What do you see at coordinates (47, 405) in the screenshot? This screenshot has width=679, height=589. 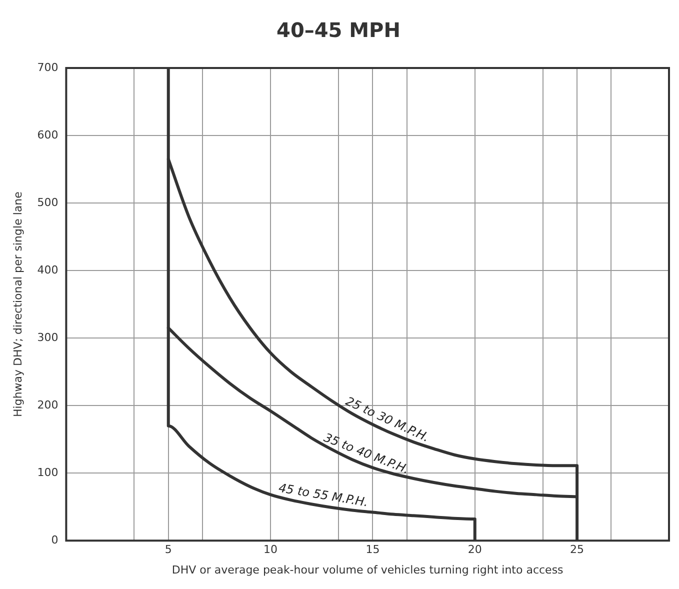 I see `y-tick-label: 200` at bounding box center [47, 405].